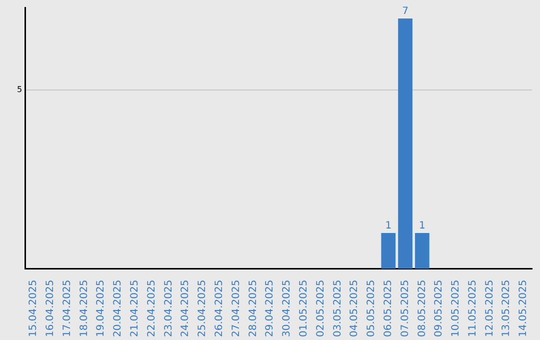  Describe the element at coordinates (270, 309) in the screenshot. I see `x-tick-label: 29.04.2025` at that location.